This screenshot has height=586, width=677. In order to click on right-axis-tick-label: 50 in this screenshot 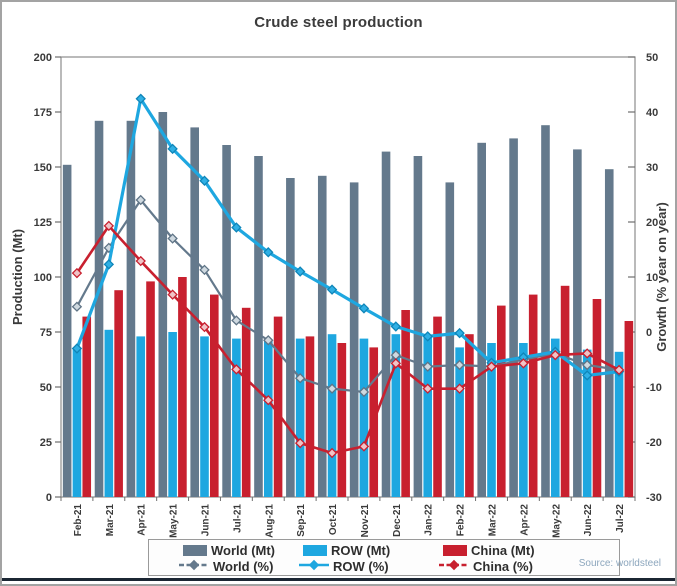, I will do `click(652, 58)`.